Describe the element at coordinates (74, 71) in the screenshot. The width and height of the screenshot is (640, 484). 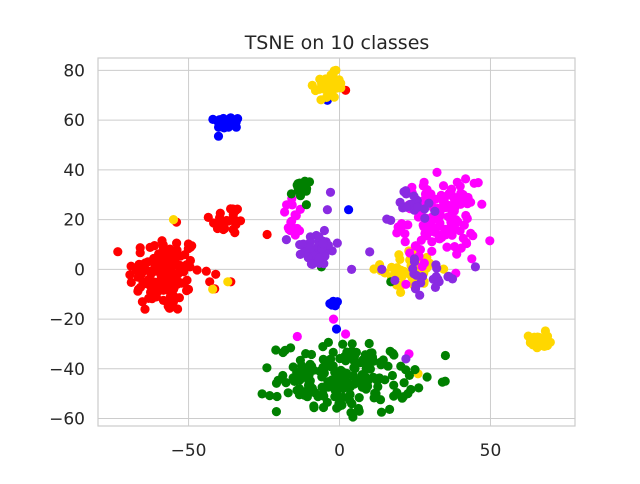
I see `y-tick-label: 80` at that location.